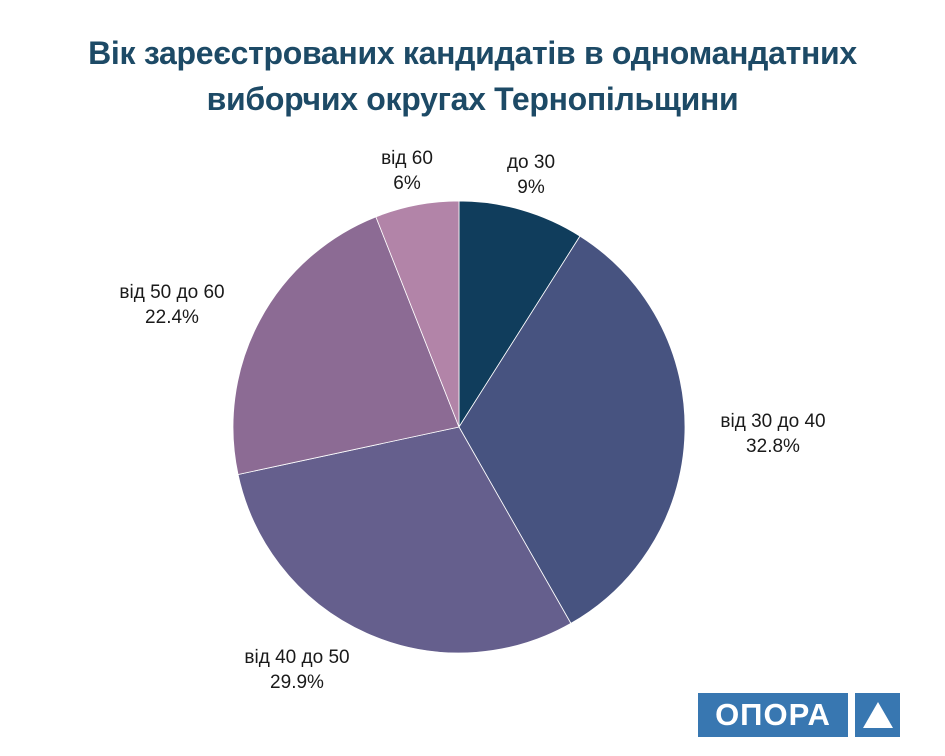 The image size is (945, 756). What do you see at coordinates (172, 292) in the screenshot?
I see `pie-label-name: від 50 до 60` at bounding box center [172, 292].